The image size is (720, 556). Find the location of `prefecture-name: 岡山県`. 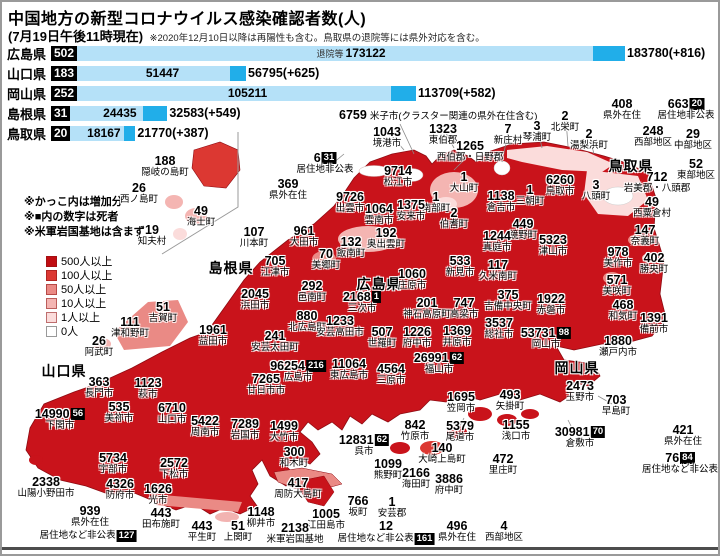

prefecture-name: 岡山県 is located at coordinates (27, 94).